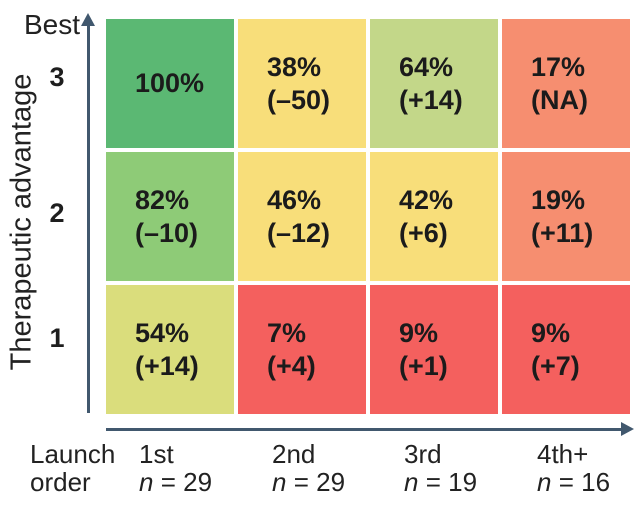  I want to click on heatmap-cell-r3-c4: 17% (NA), so click(566, 83).